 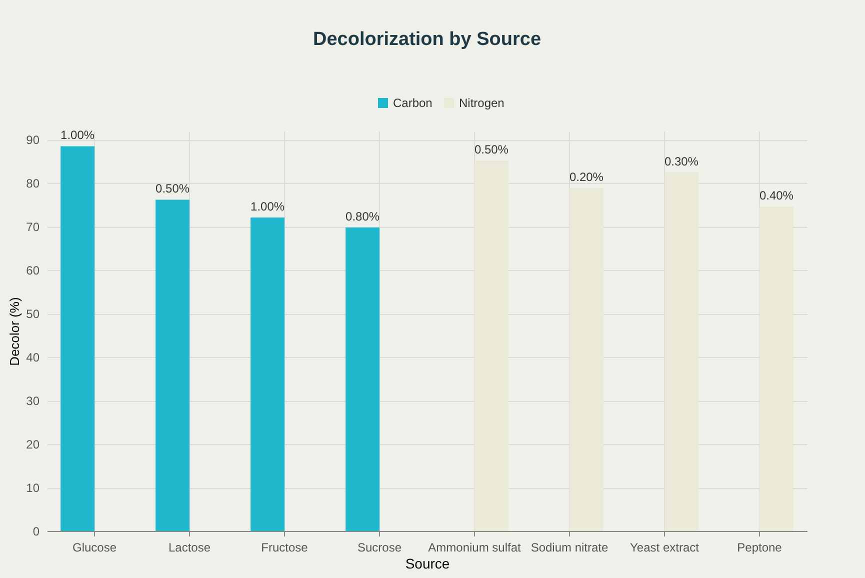 What do you see at coordinates (94, 547) in the screenshot?
I see `x-tick-label: Glucose` at bounding box center [94, 547].